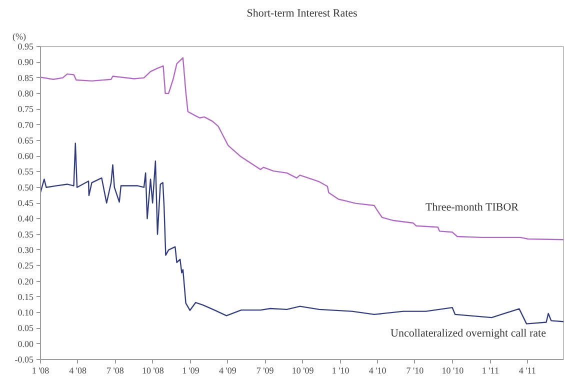 This screenshot has height=381, width=565. Describe the element at coordinates (115, 371) in the screenshot. I see `x-tick-label: 7 '08` at that location.